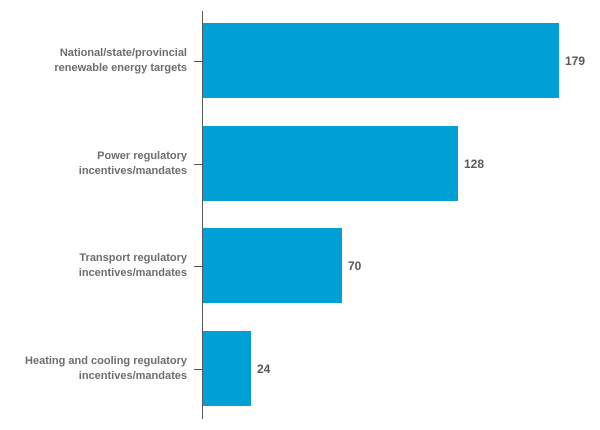  What do you see at coordinates (202, 215) in the screenshot?
I see `y-axis-line` at bounding box center [202, 215].